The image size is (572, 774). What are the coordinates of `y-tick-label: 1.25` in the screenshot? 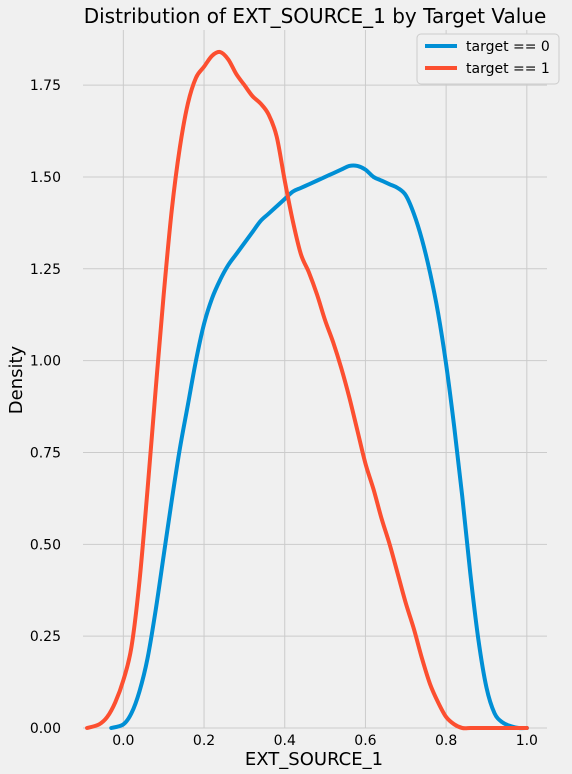 It's located at (45, 270).